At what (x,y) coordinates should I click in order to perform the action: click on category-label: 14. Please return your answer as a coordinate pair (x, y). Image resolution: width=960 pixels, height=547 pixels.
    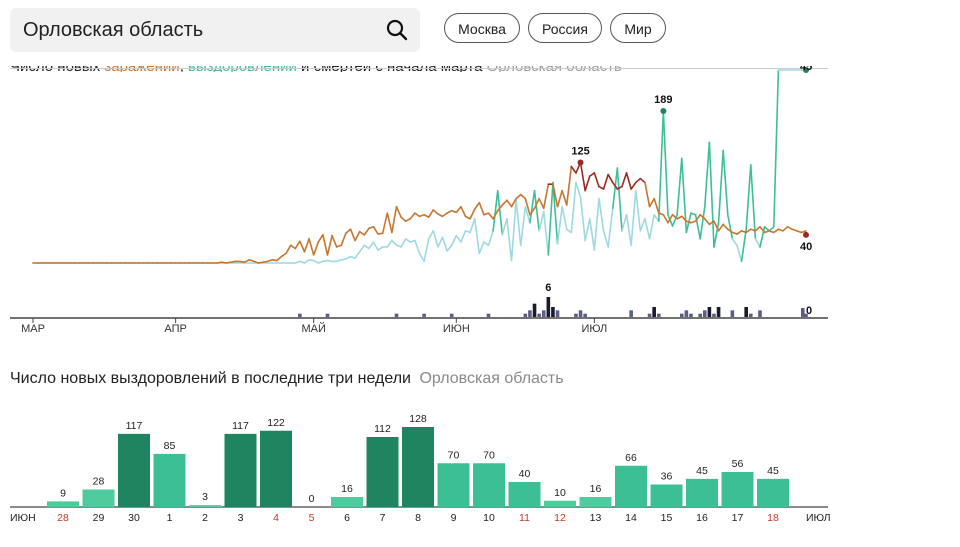
    Looking at the image, I should click on (631, 518).